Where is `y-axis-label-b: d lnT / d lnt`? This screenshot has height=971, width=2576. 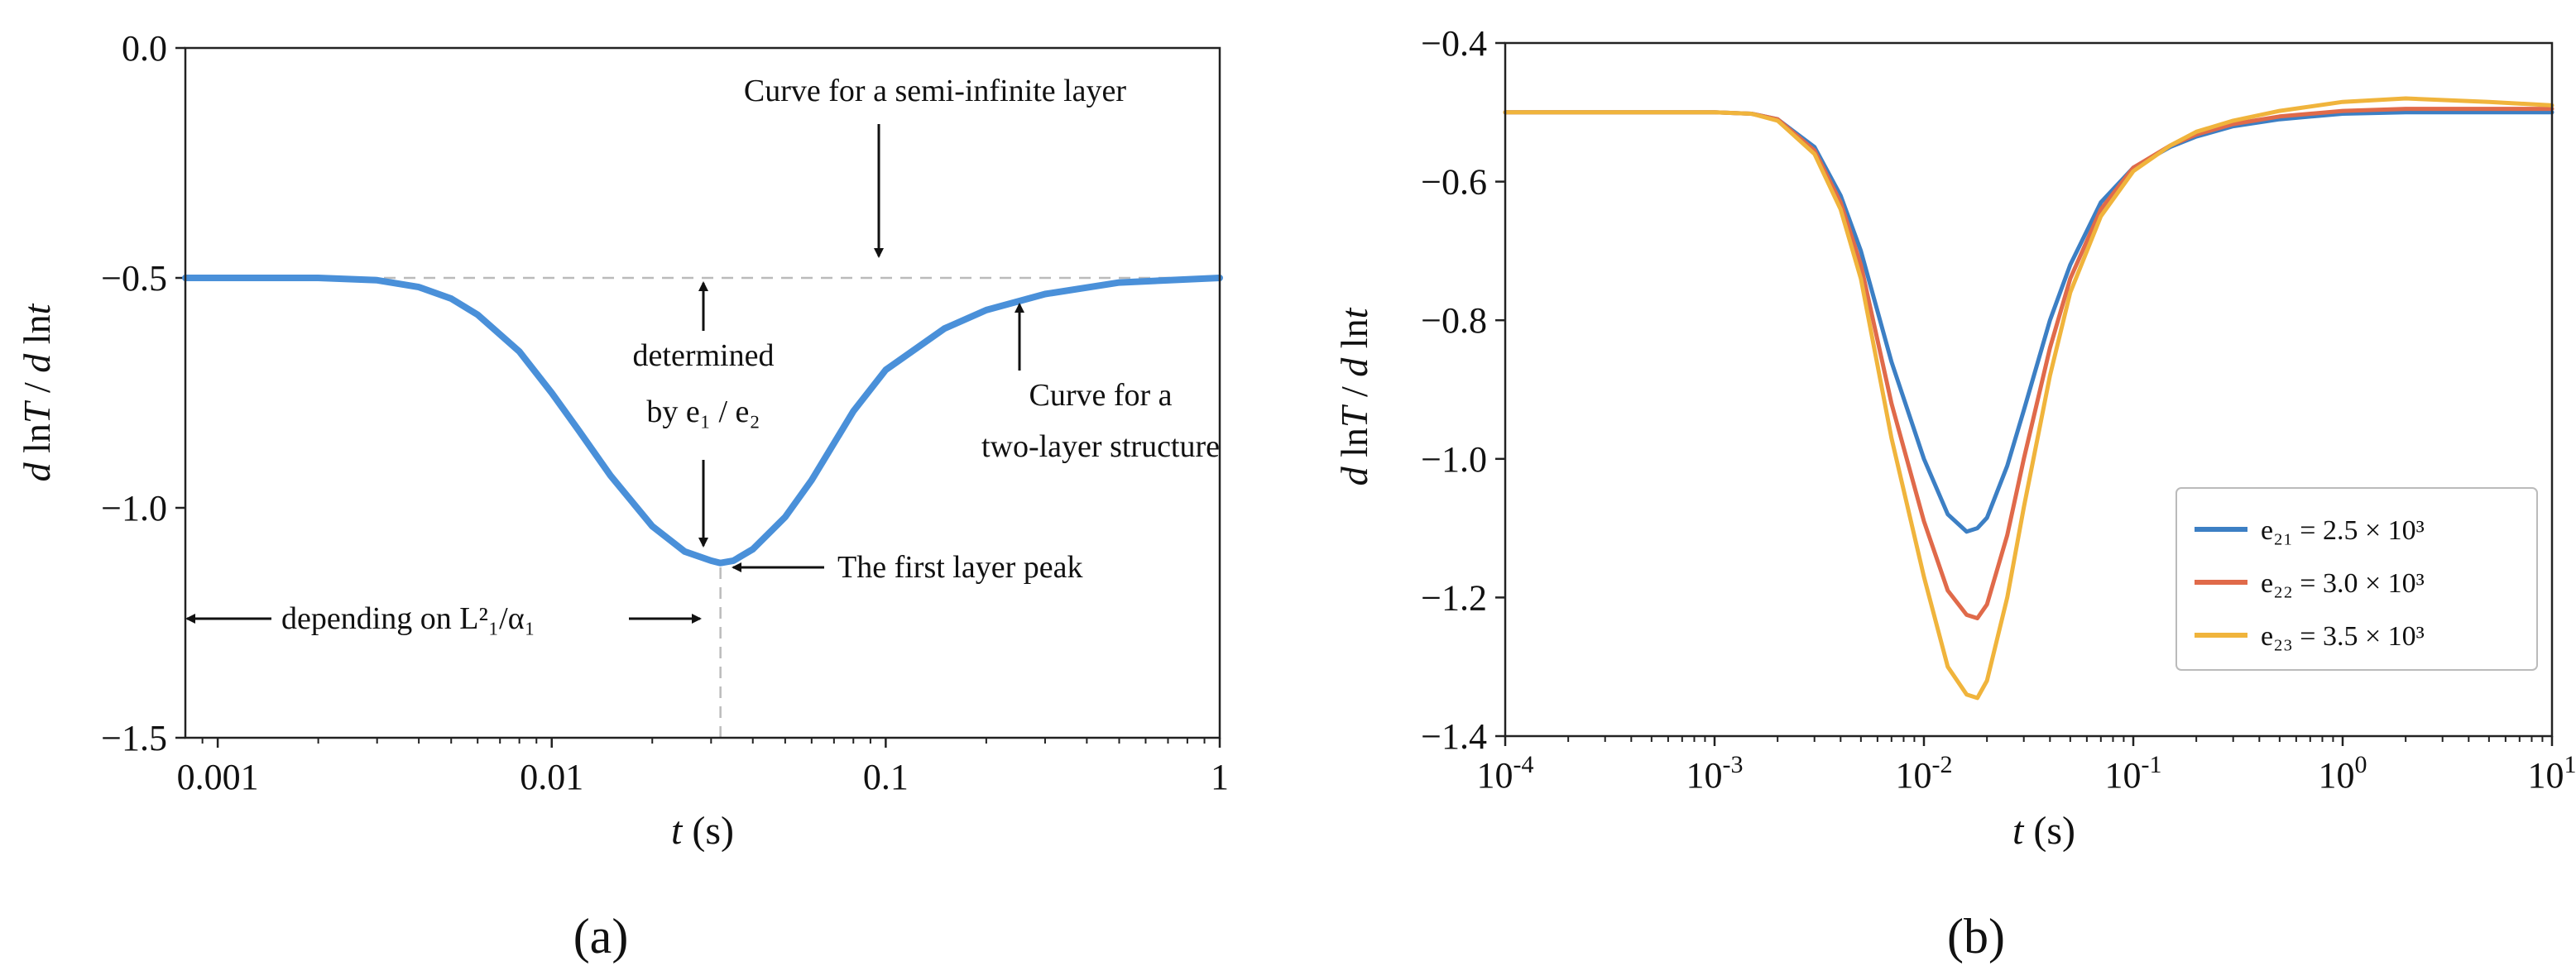 y-axis-label-b: d lnT / d lnt is located at coordinates (1354, 396).